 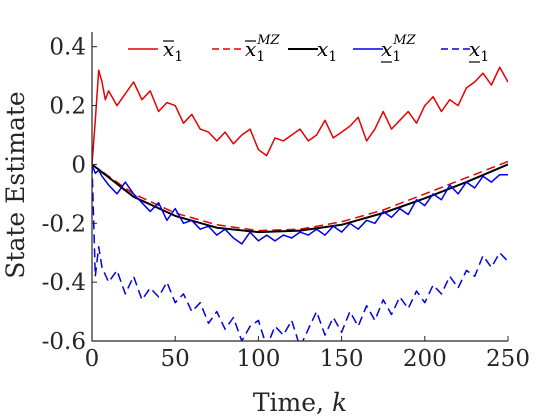 What do you see at coordinates (288, 402) in the screenshot?
I see `x-axis-title-text: Time,` at bounding box center [288, 402].